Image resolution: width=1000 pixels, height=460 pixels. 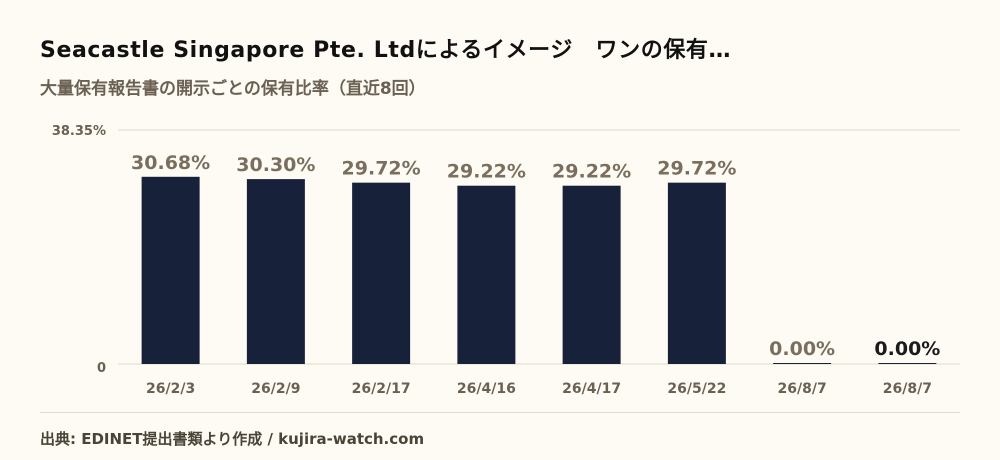 I want to click on chart-subtitle: 大量保有報告書の開示ごとの保有比率（直近8回）, so click(x=233, y=89).